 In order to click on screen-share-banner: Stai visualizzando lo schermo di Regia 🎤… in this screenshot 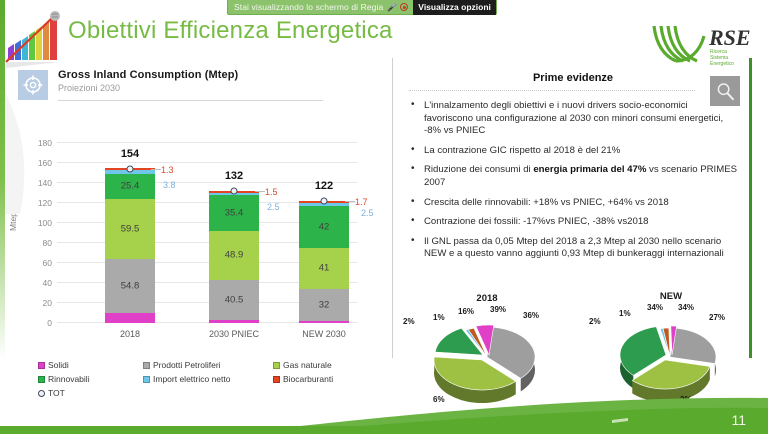, I will do `click(362, 7)`.